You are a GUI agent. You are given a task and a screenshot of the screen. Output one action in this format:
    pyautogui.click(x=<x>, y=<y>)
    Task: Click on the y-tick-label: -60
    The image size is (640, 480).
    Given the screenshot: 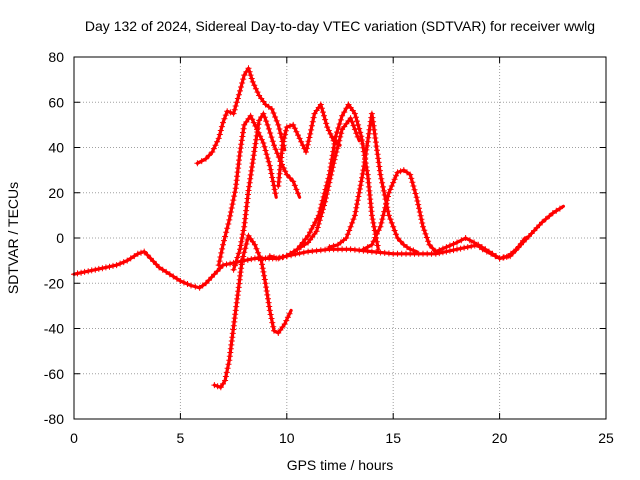 What is the action you would take?
    pyautogui.click(x=54, y=374)
    